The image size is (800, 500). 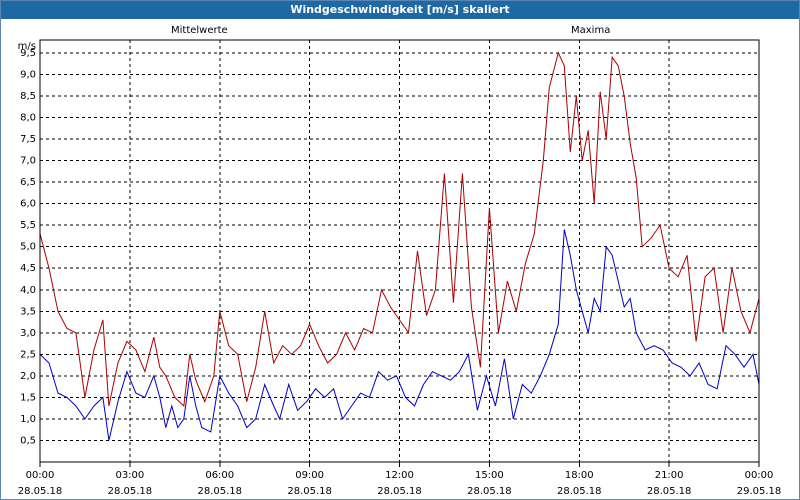 I want to click on x-tick-time: 03:00, so click(x=129, y=475).